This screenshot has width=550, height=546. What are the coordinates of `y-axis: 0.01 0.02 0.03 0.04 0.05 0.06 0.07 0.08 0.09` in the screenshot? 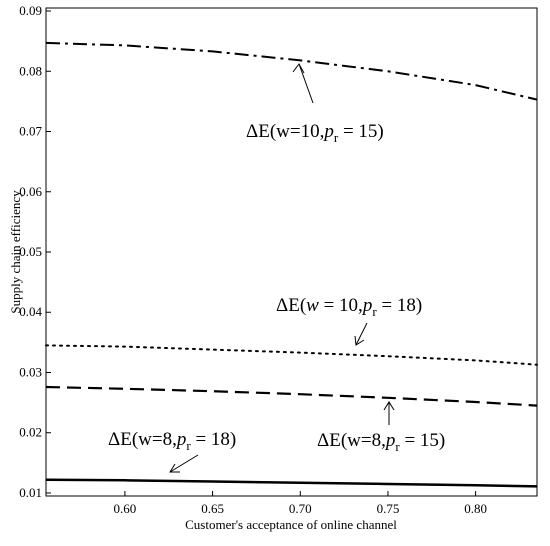 It's located at (35, 251).